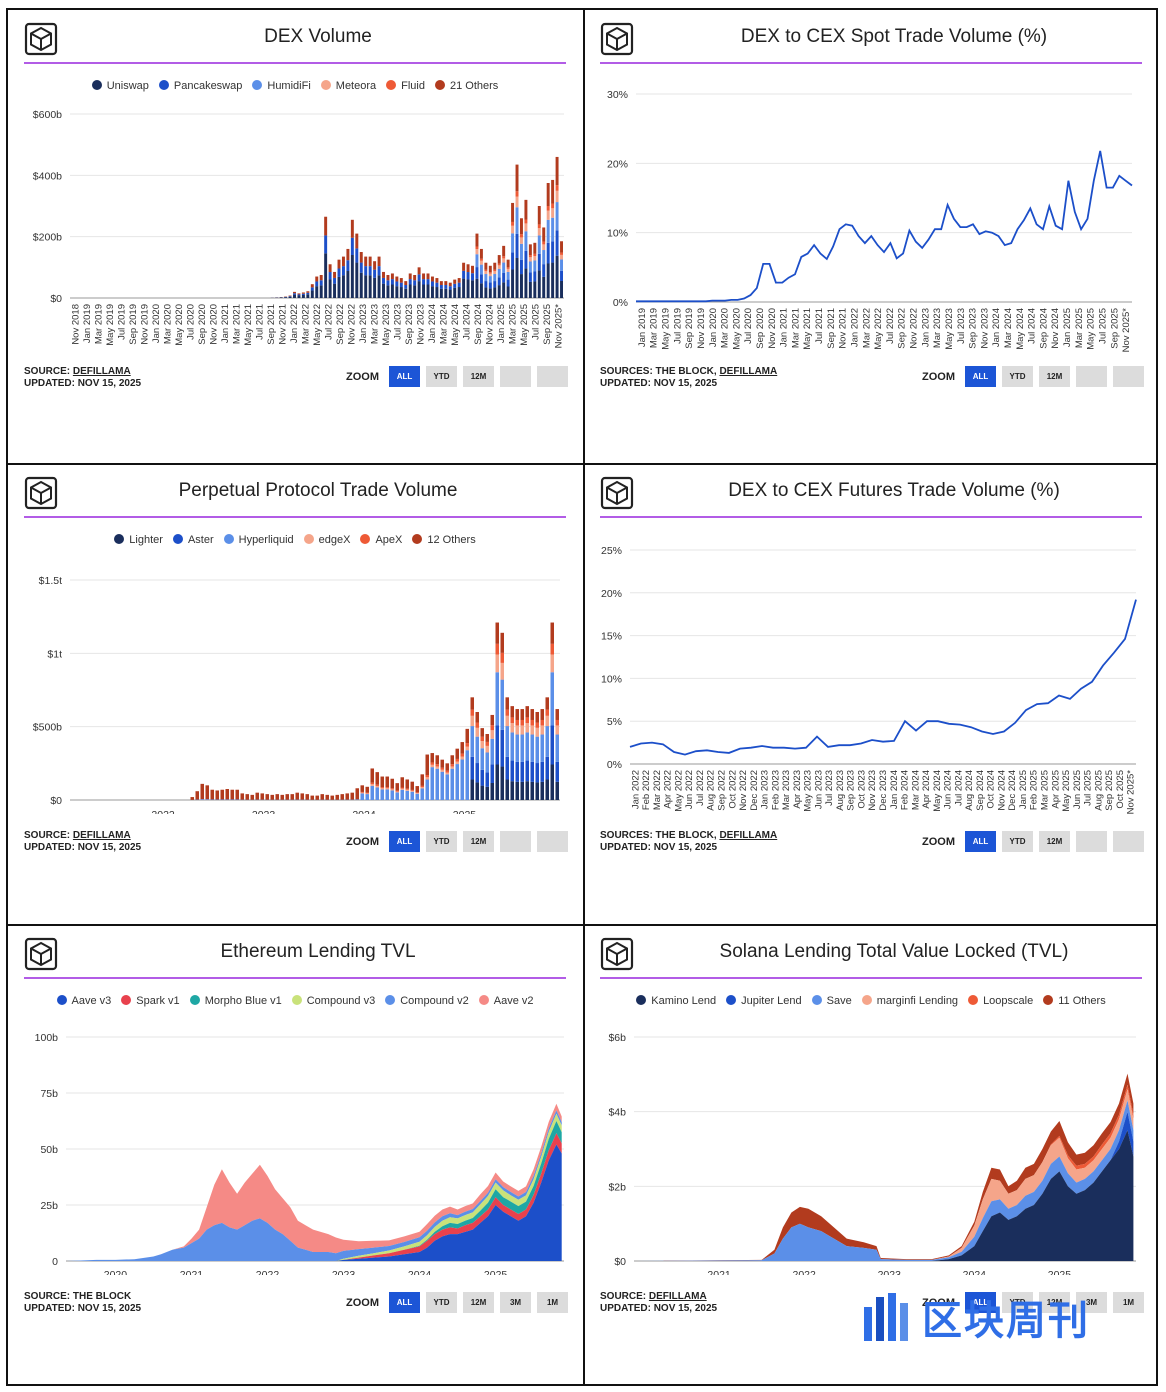 The image size is (1166, 1392). Describe the element at coordinates (326, 540) in the screenshot. I see `legend-item: edgeX` at that location.